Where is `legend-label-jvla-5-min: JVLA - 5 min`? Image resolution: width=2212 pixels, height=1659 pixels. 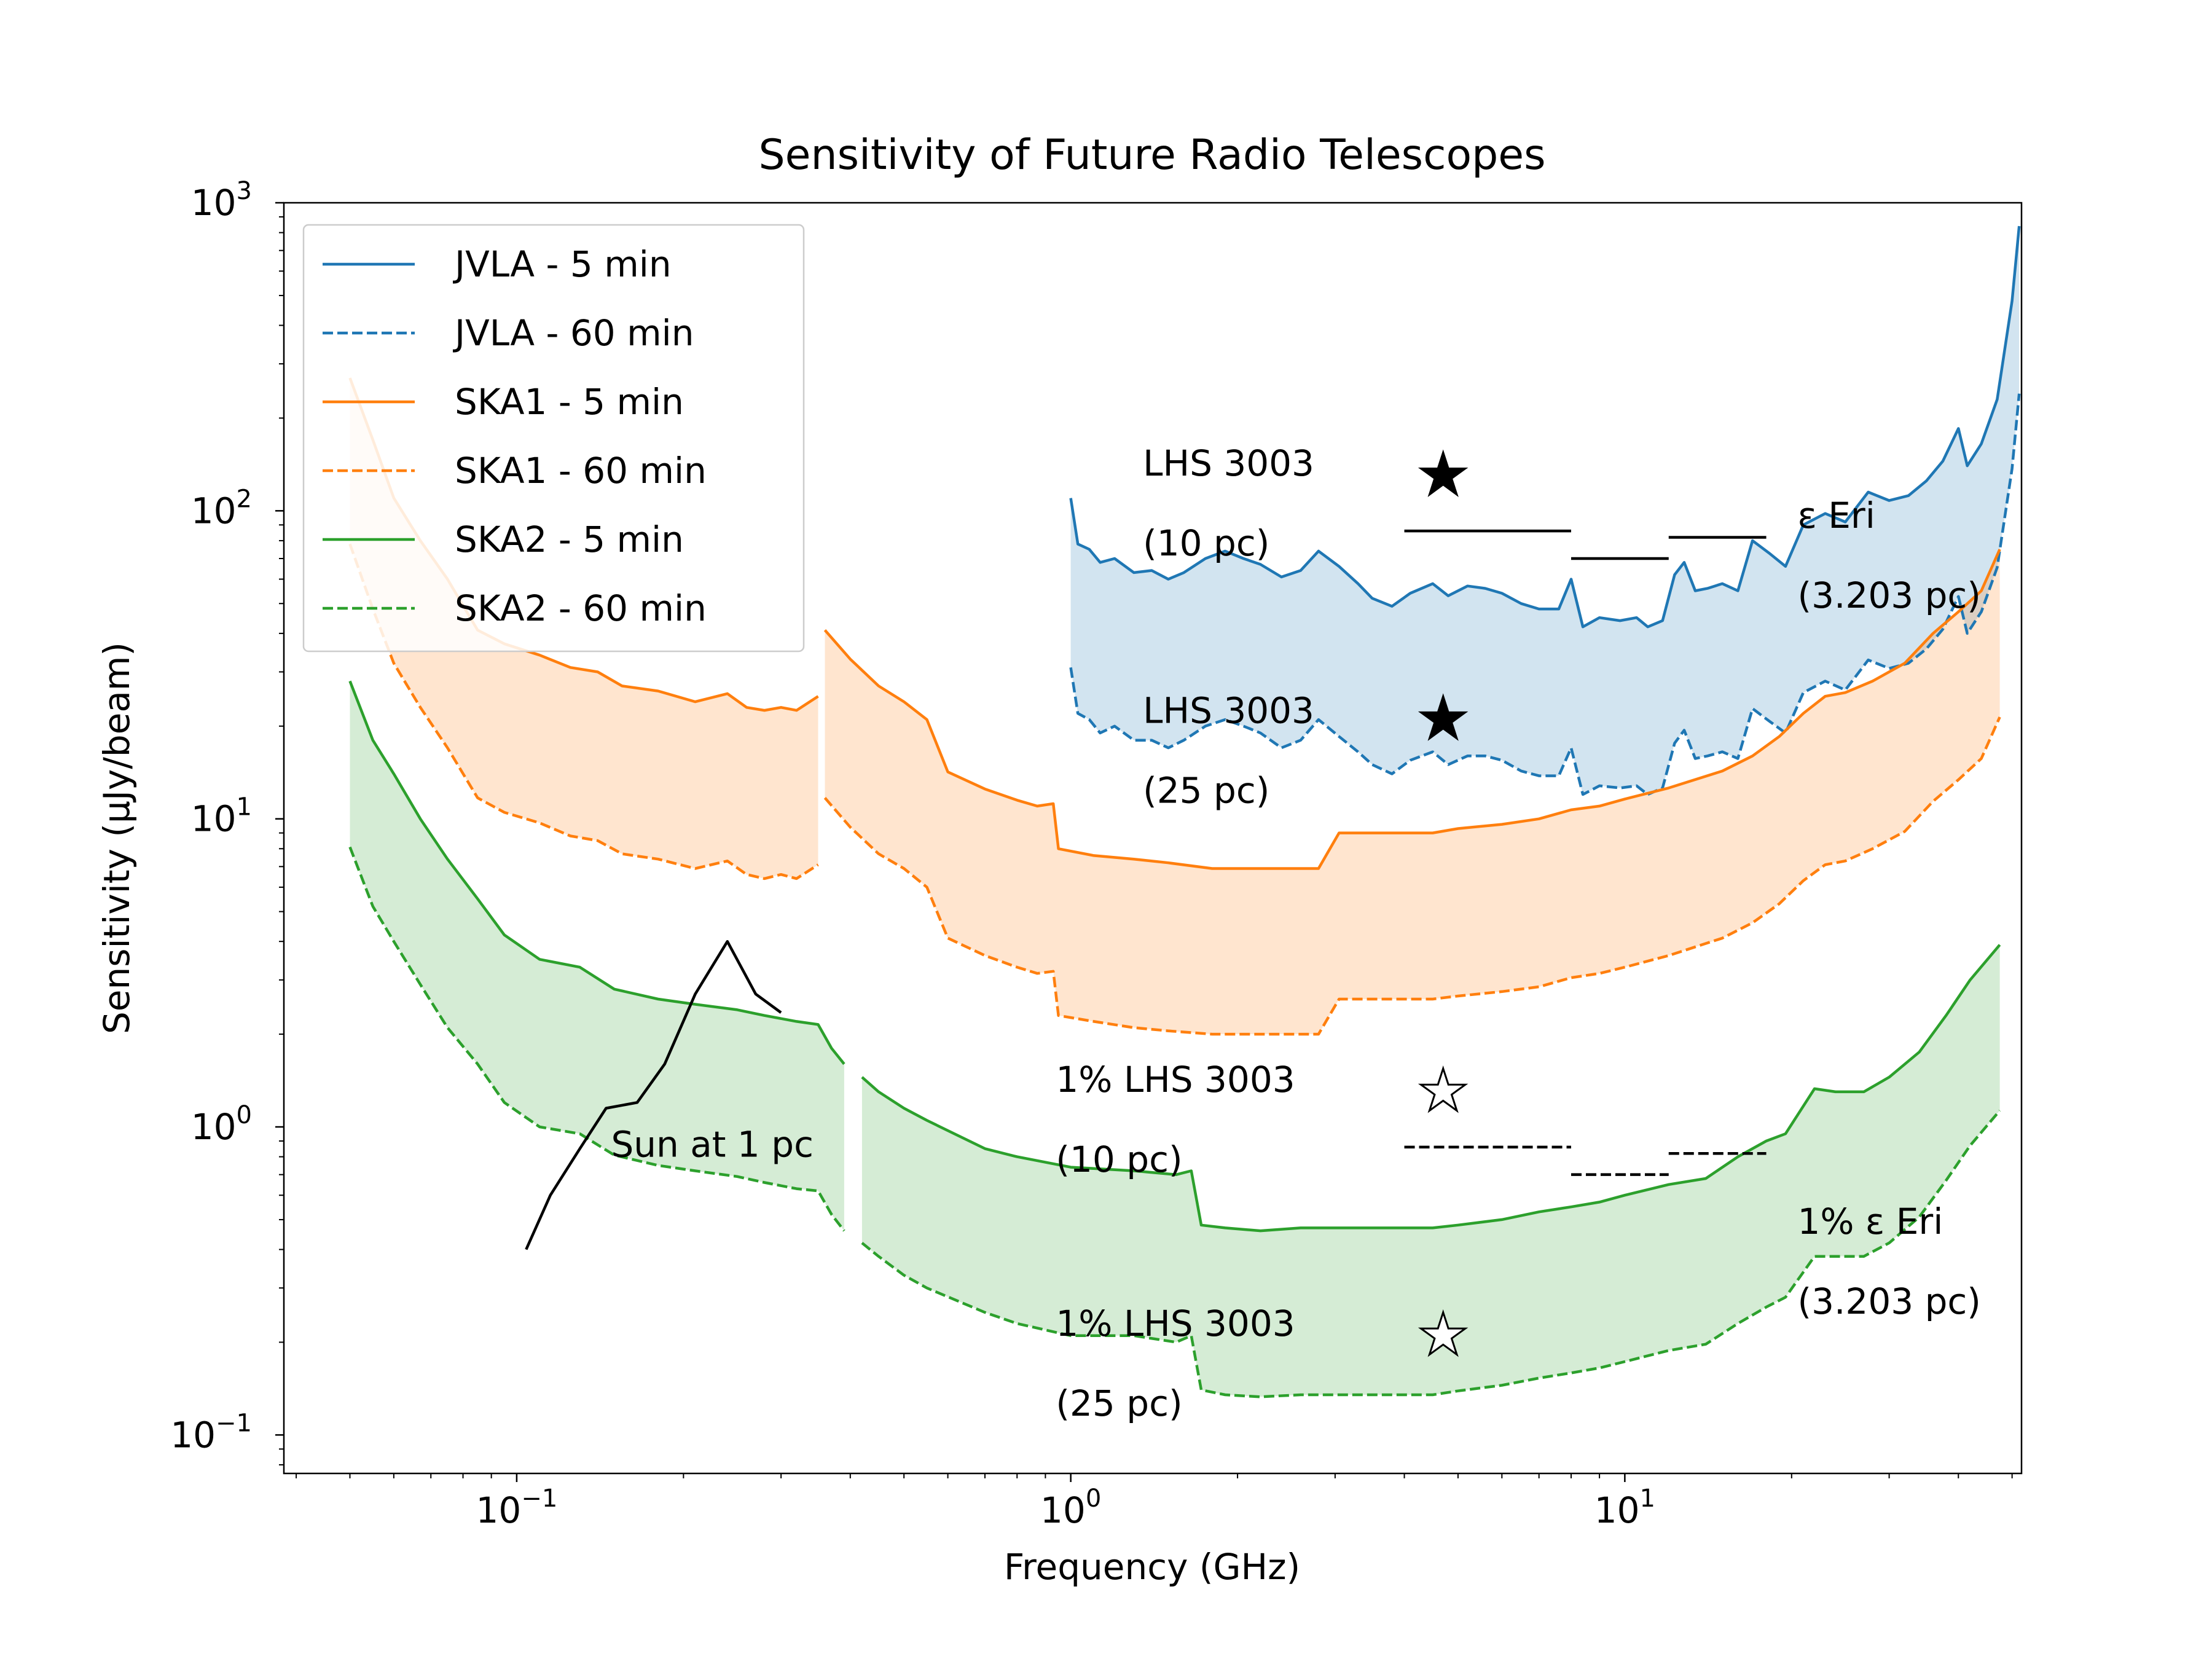
legend-label-jvla-5-min: JVLA - 5 min is located at coordinates (562, 264).